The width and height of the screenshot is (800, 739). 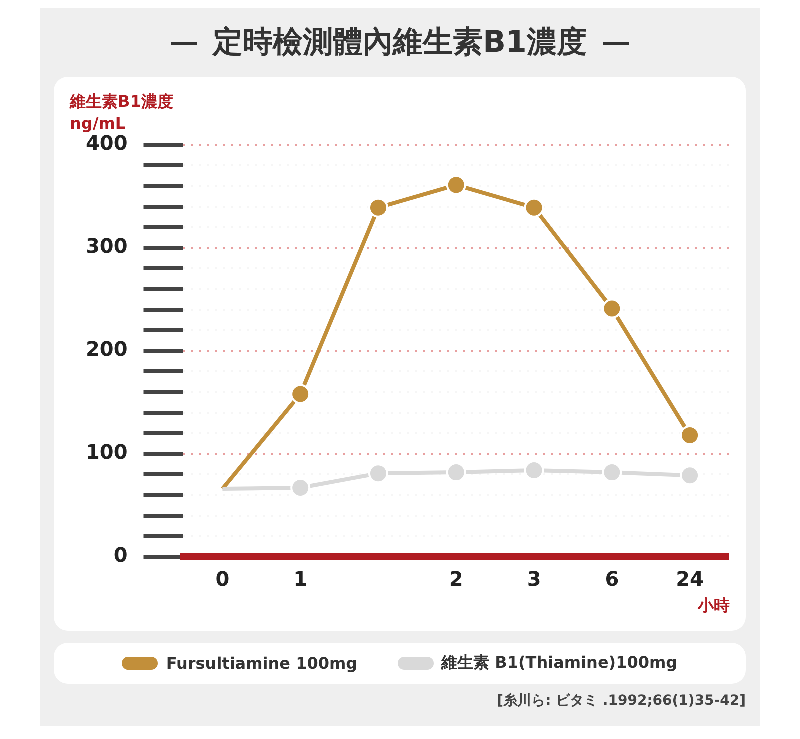 What do you see at coordinates (456, 579) in the screenshot?
I see `x-tick-label: 2` at bounding box center [456, 579].